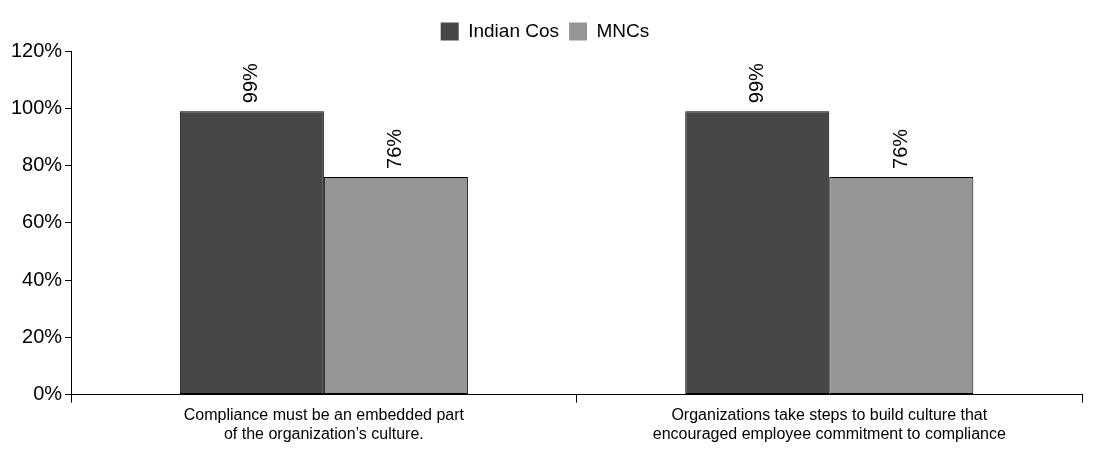 Image resolution: width=1096 pixels, height=455 pixels. I want to click on x-tick-label: Compliance must be an embedded part of the organization’s culture., so click(324, 423).